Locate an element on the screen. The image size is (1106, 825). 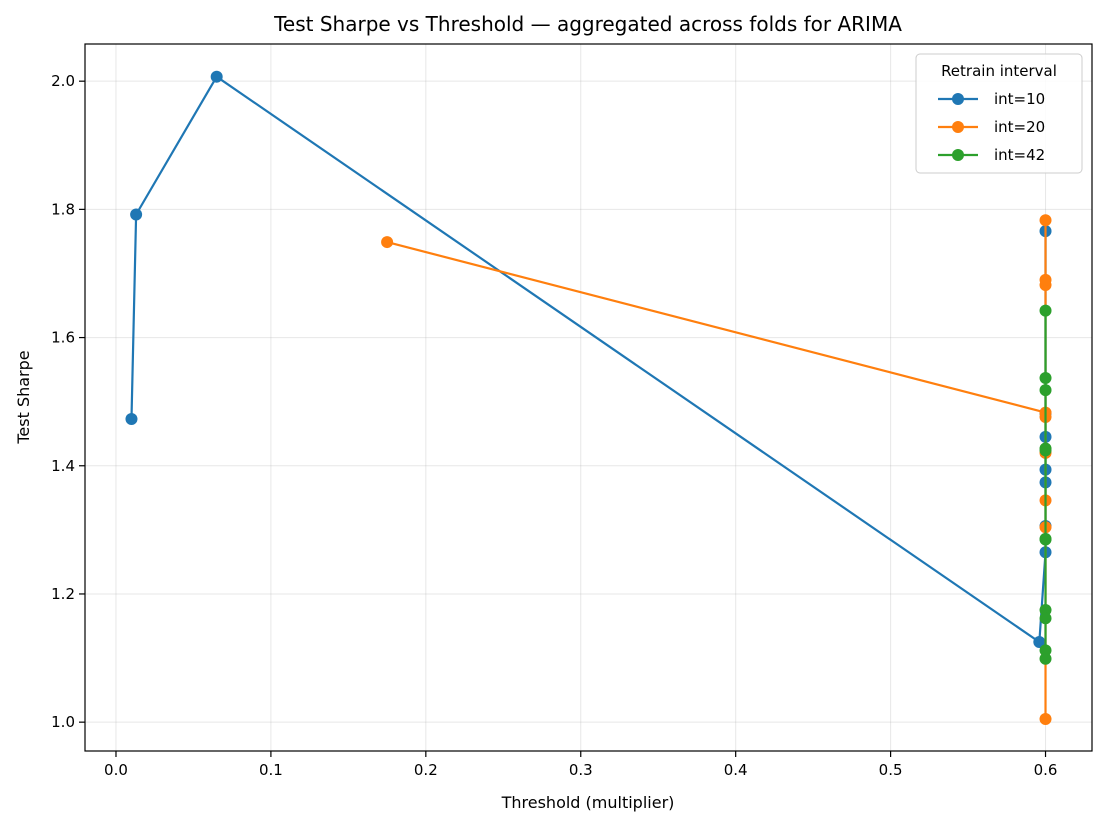
legend-item-int-20: int=20 is located at coordinates (991, 127).